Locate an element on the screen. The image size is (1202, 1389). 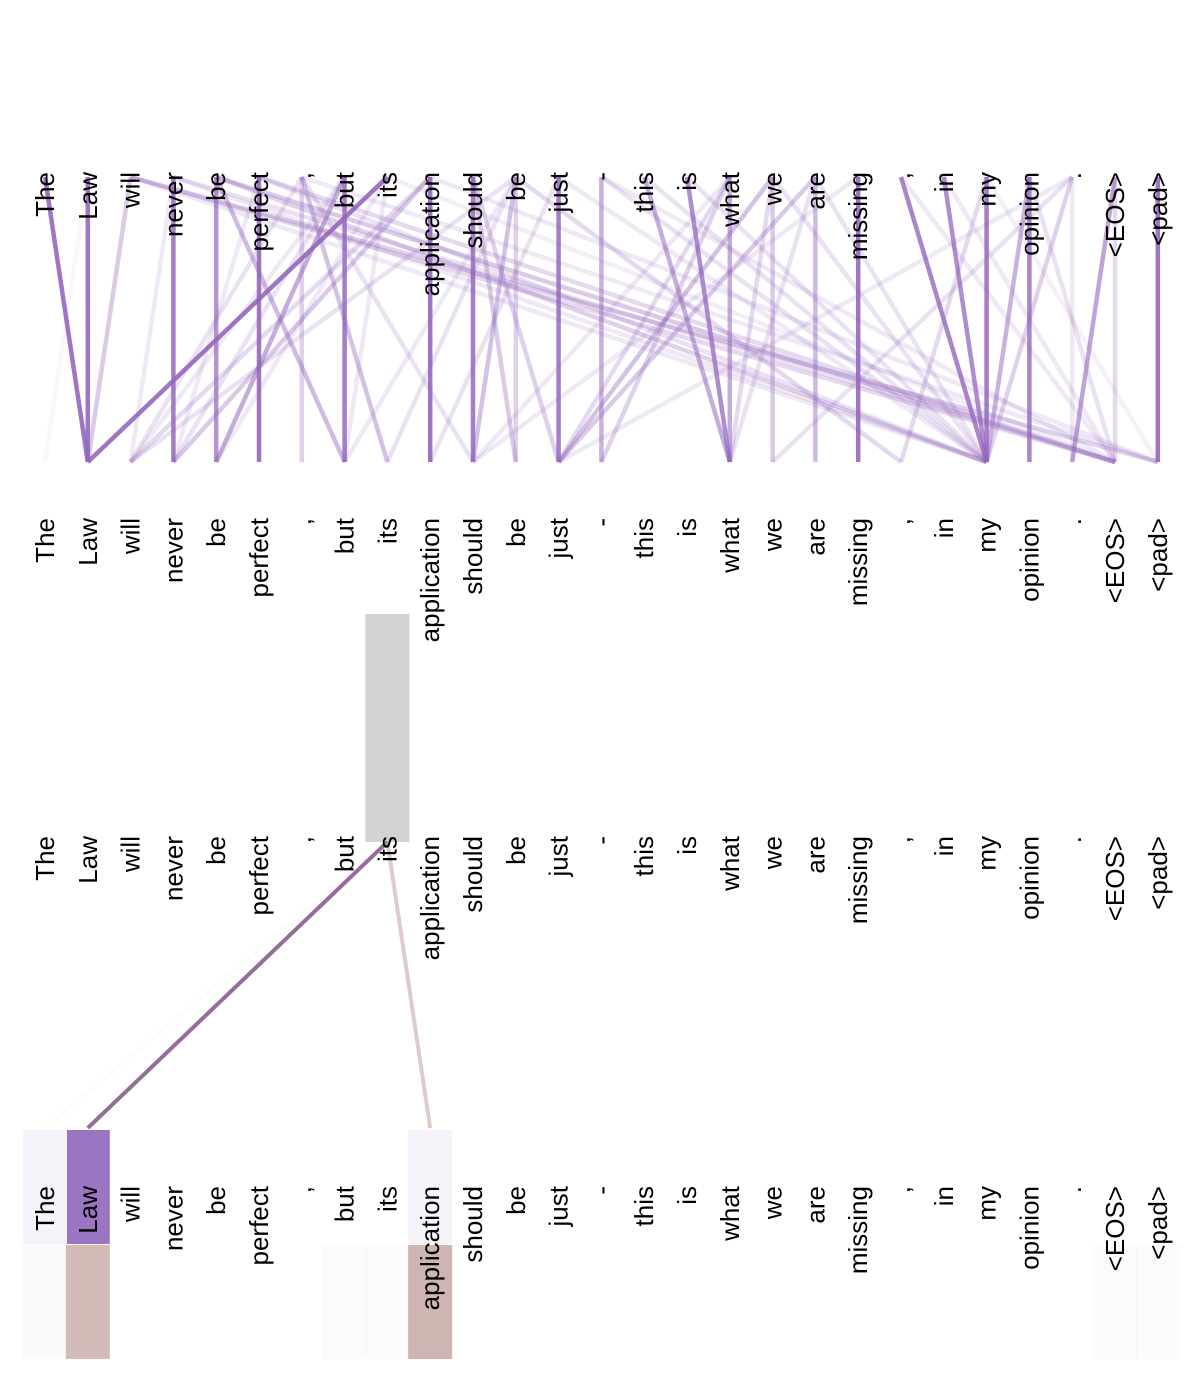
source-token: The is located at coordinates (45, 194).